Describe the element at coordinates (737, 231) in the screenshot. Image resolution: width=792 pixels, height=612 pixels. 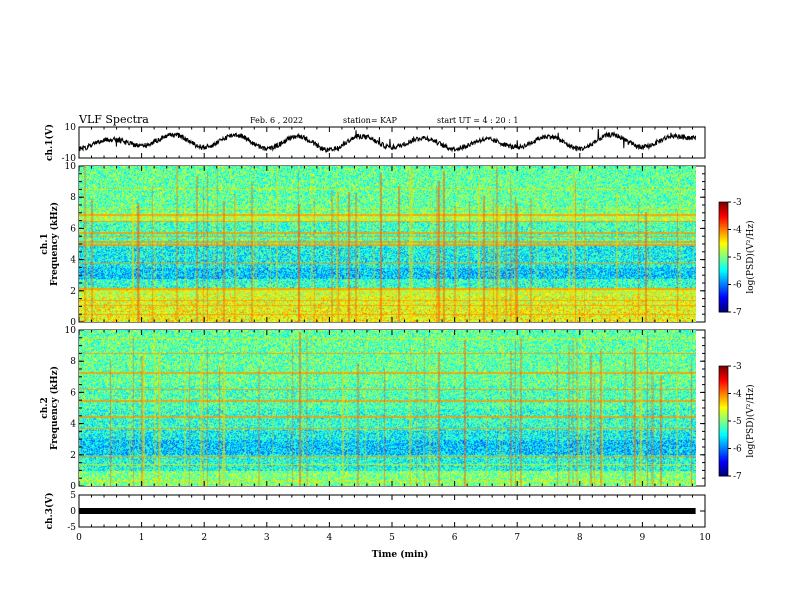
I see `ch1-colorbar-tick-label: -4` at that location.